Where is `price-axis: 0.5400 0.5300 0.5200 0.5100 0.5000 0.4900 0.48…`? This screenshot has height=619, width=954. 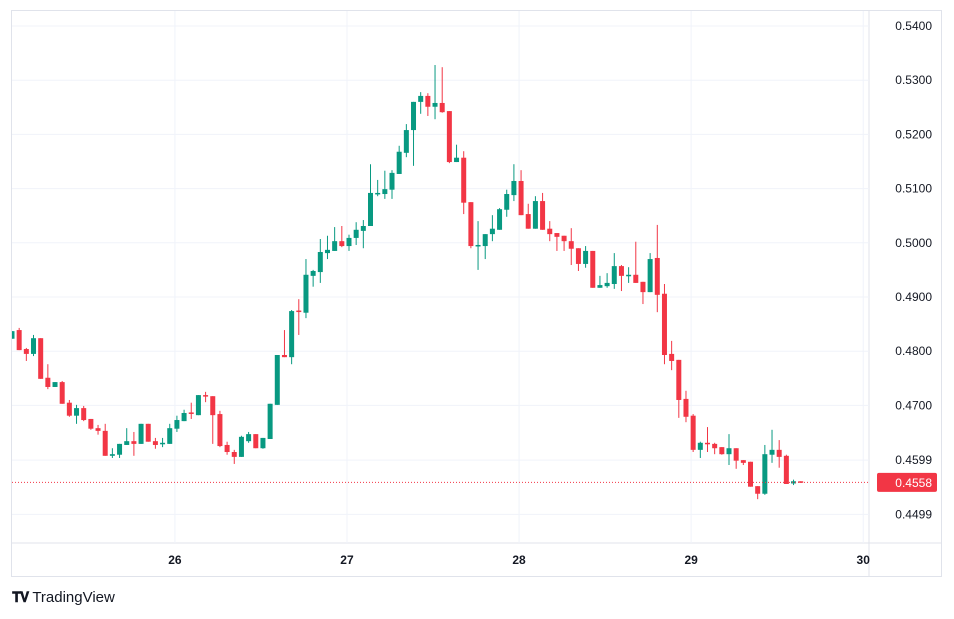 price-axis: 0.5400 0.5300 0.5200 0.5100 0.5000 0.4900 0.48… is located at coordinates (913, 270).